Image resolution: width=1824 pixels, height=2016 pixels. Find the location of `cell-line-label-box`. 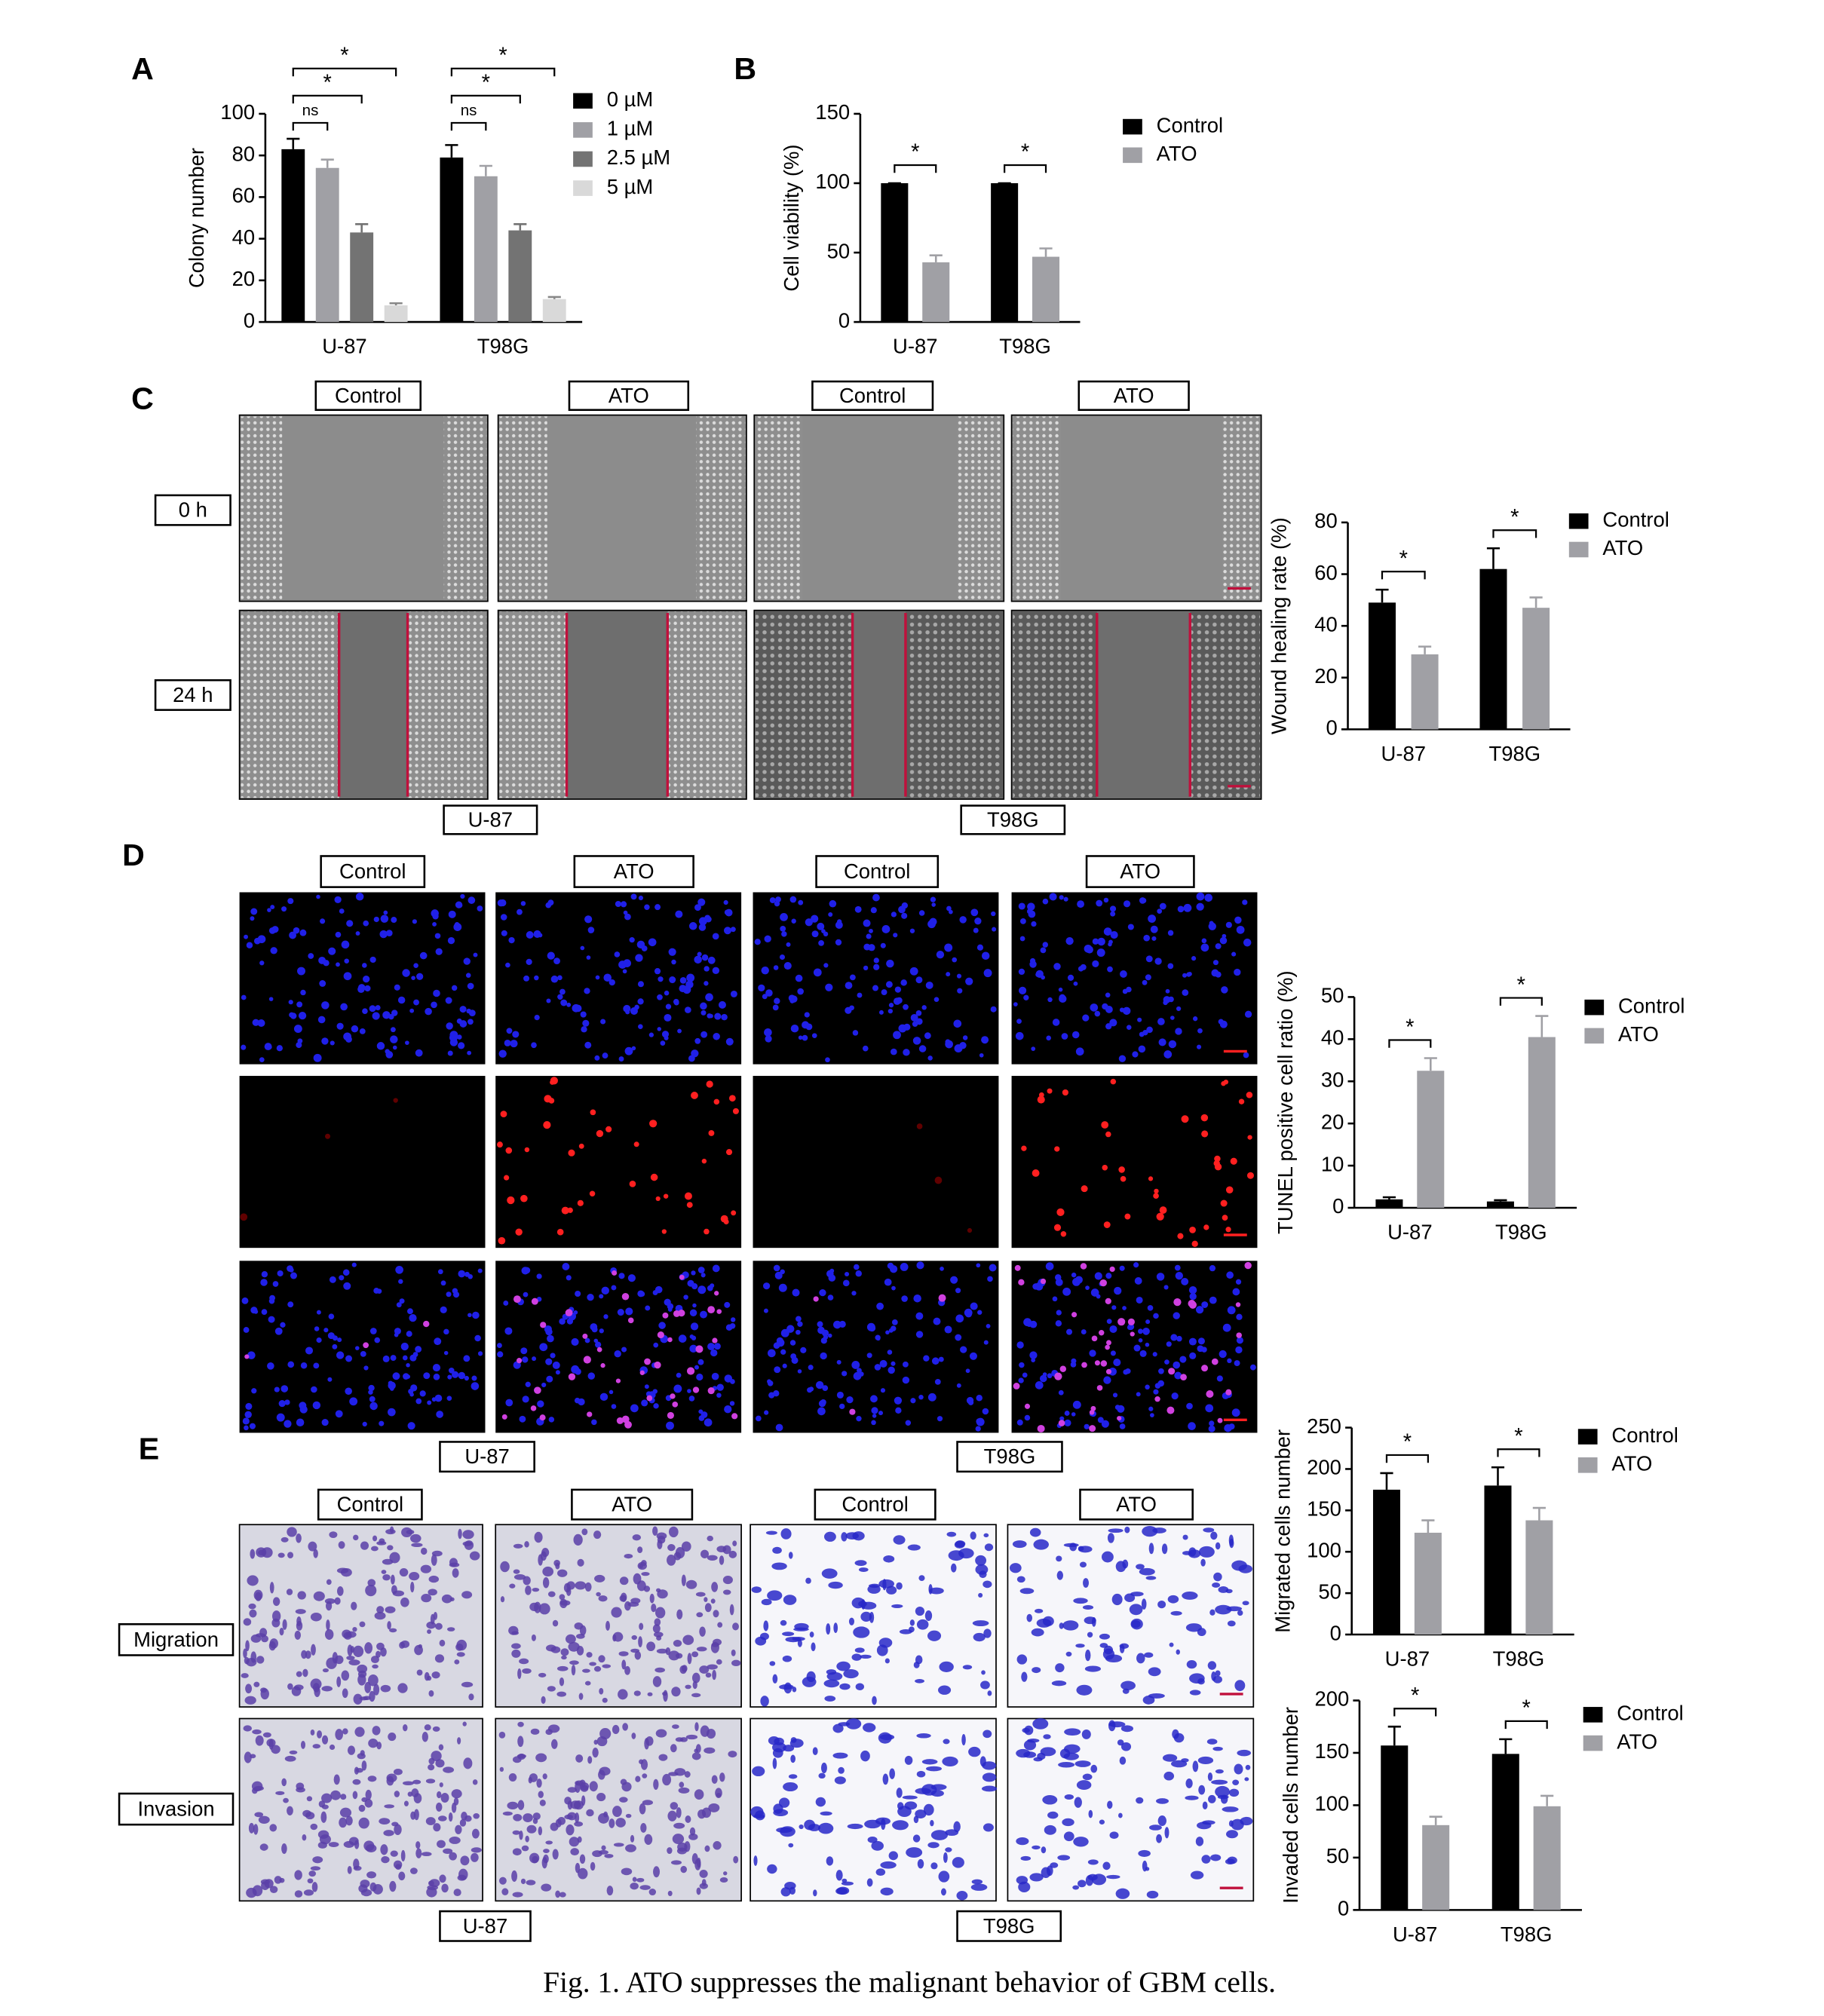

cell-line-label-box is located at coordinates (485, 1926).